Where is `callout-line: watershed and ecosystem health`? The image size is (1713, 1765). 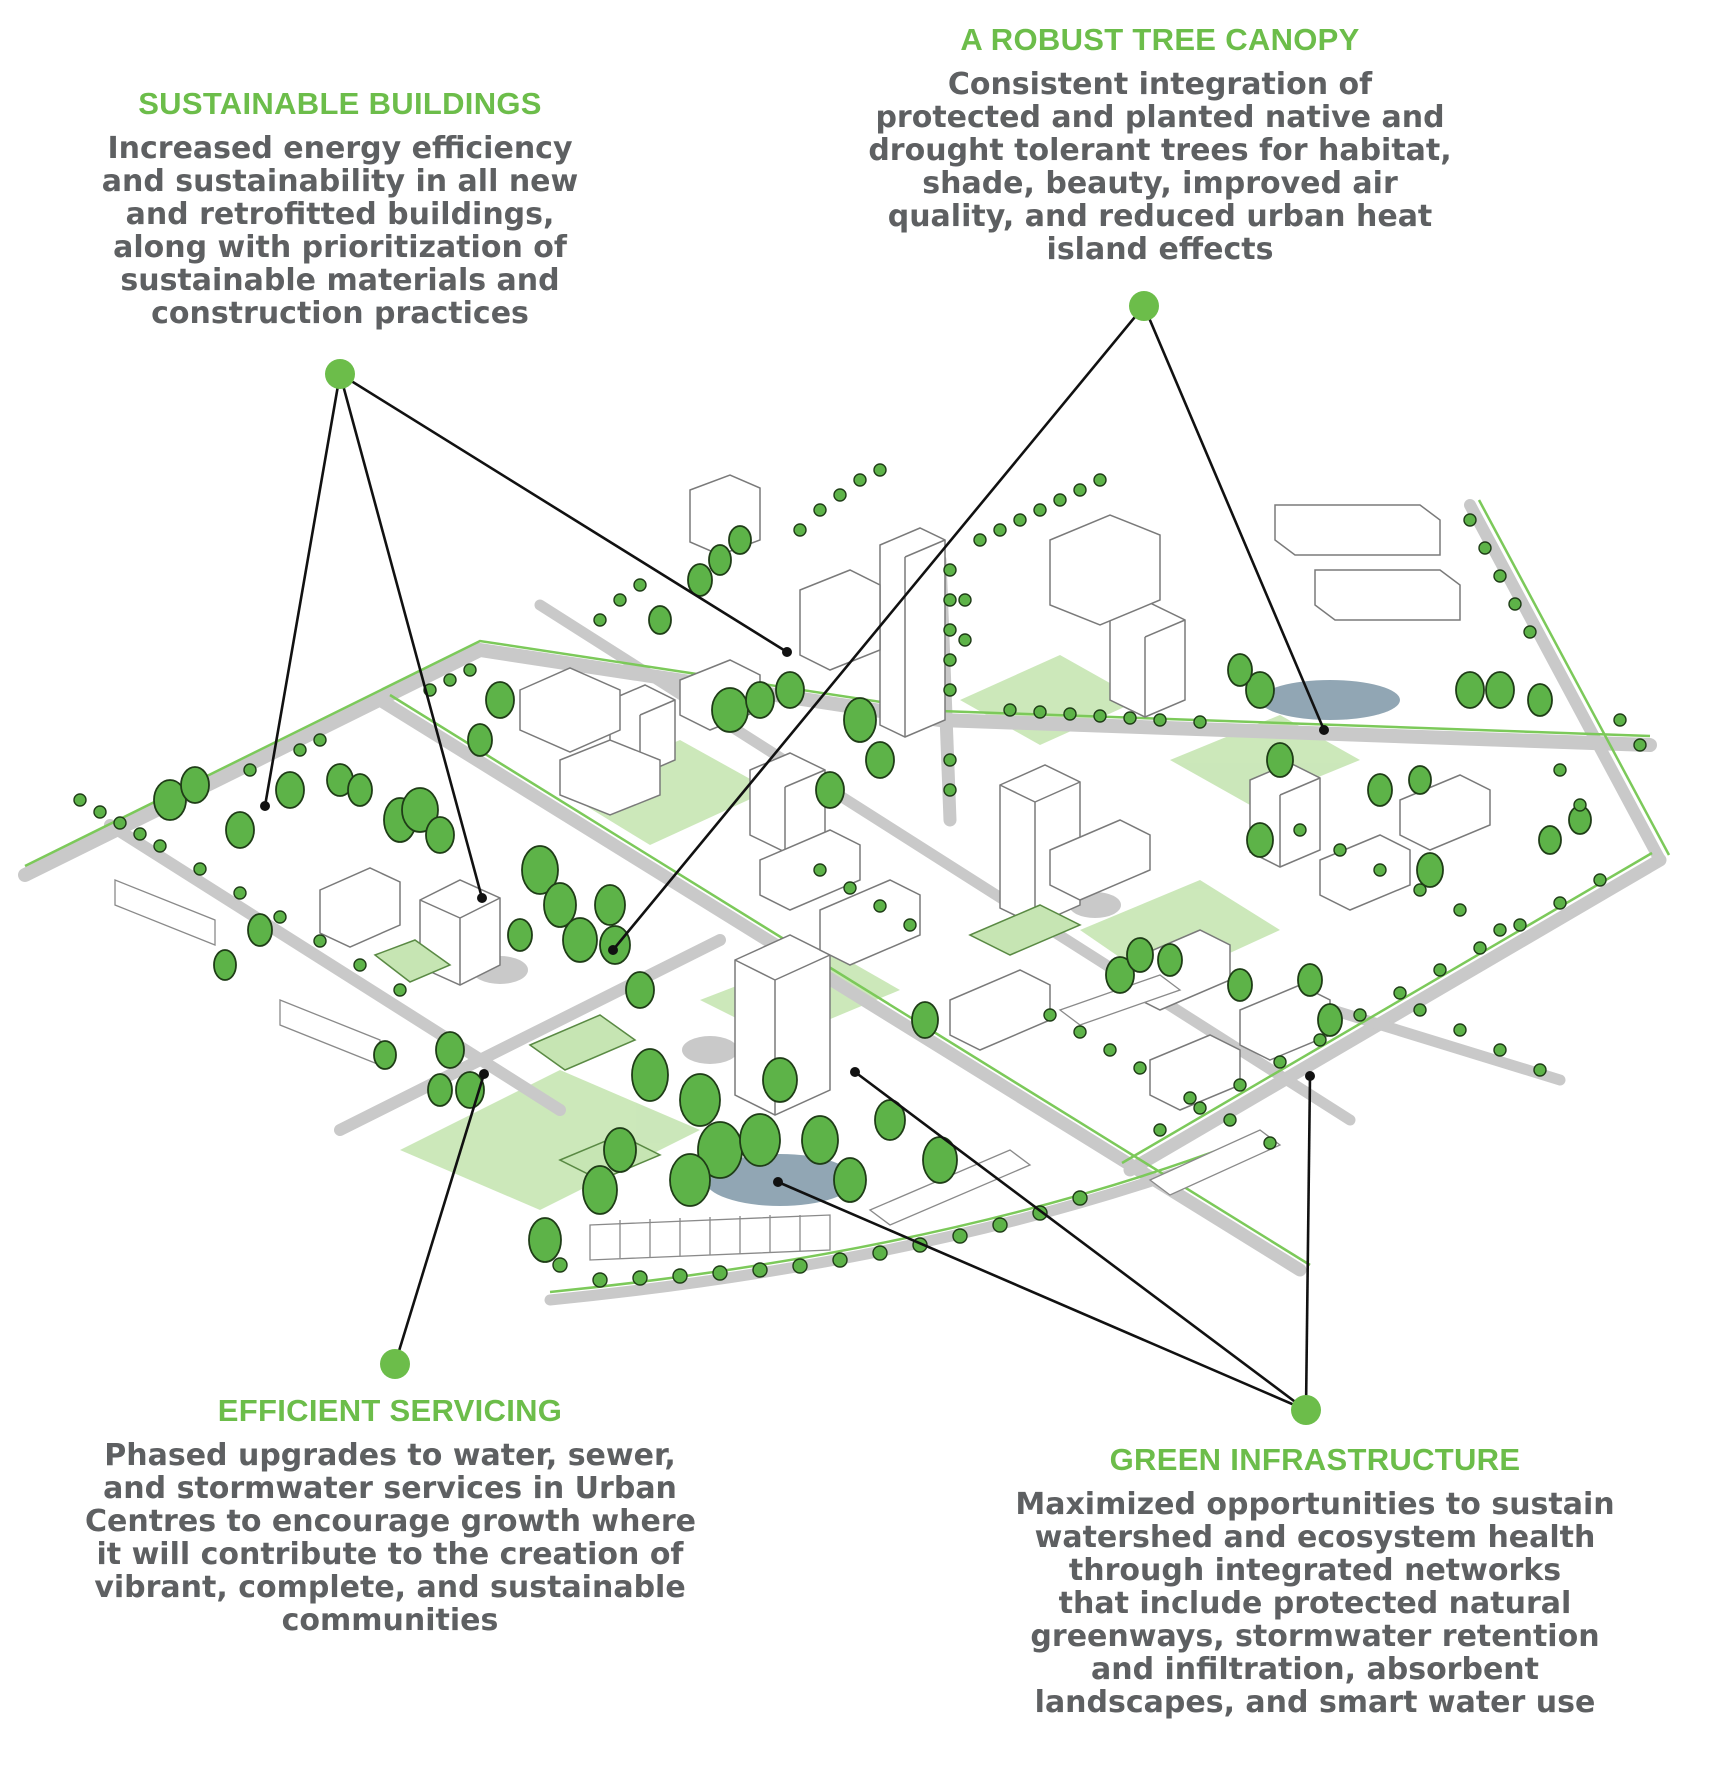 callout-line: watershed and ecosystem health is located at coordinates (1315, 1537).